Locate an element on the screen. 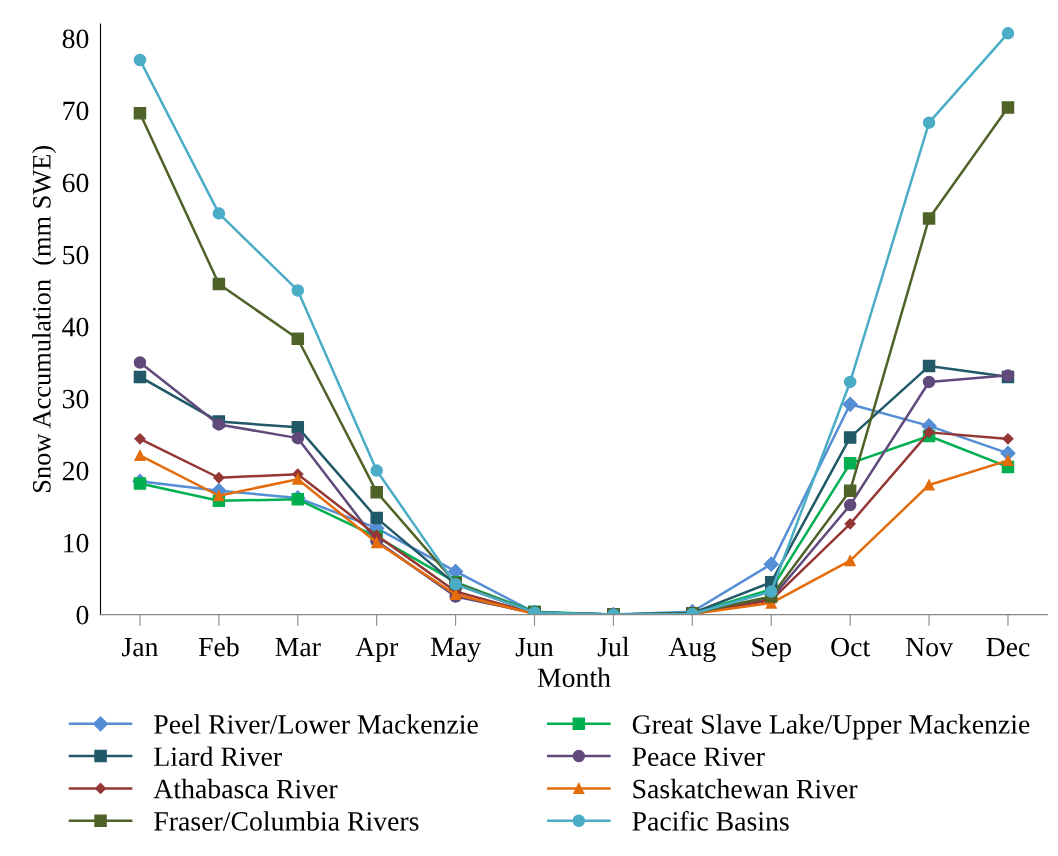  y-tick-label: 40 is located at coordinates (75, 327).